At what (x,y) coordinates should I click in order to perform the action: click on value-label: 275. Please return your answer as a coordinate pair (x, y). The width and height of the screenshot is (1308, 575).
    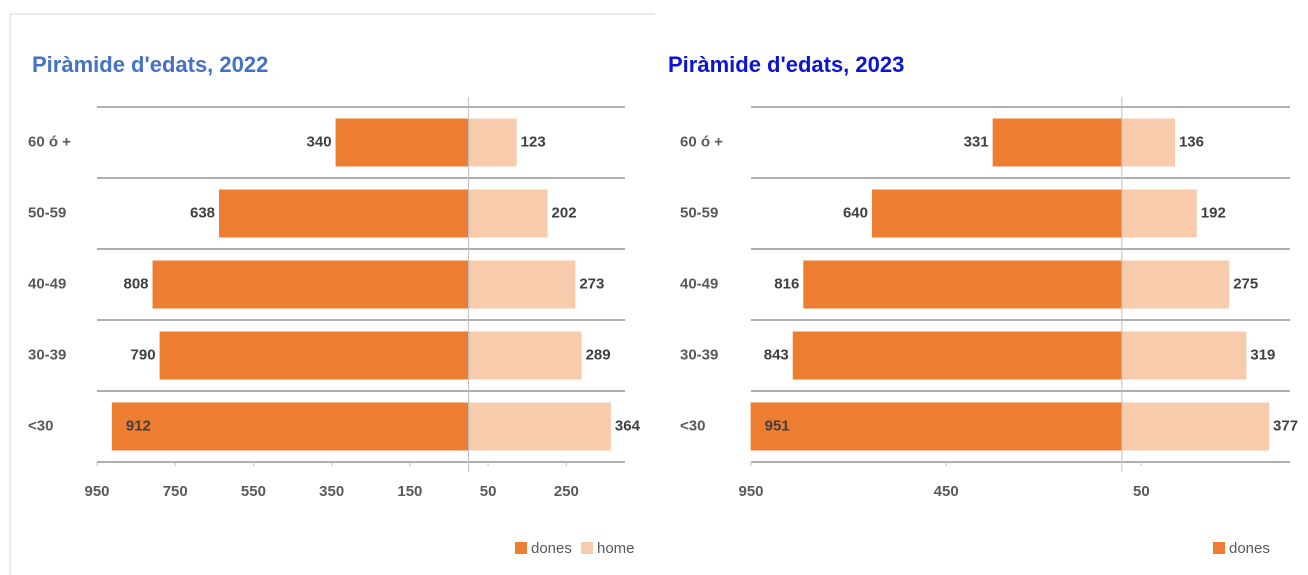
    Looking at the image, I should click on (1245, 283).